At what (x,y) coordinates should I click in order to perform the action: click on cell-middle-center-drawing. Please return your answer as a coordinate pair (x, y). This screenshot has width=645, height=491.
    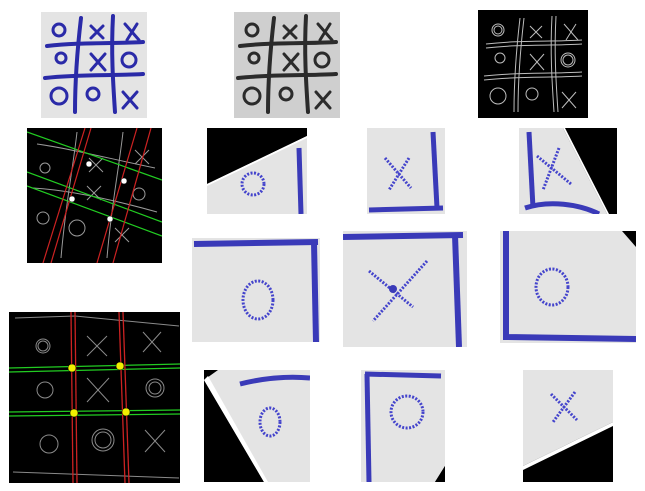
    Looking at the image, I should click on (403, 289).